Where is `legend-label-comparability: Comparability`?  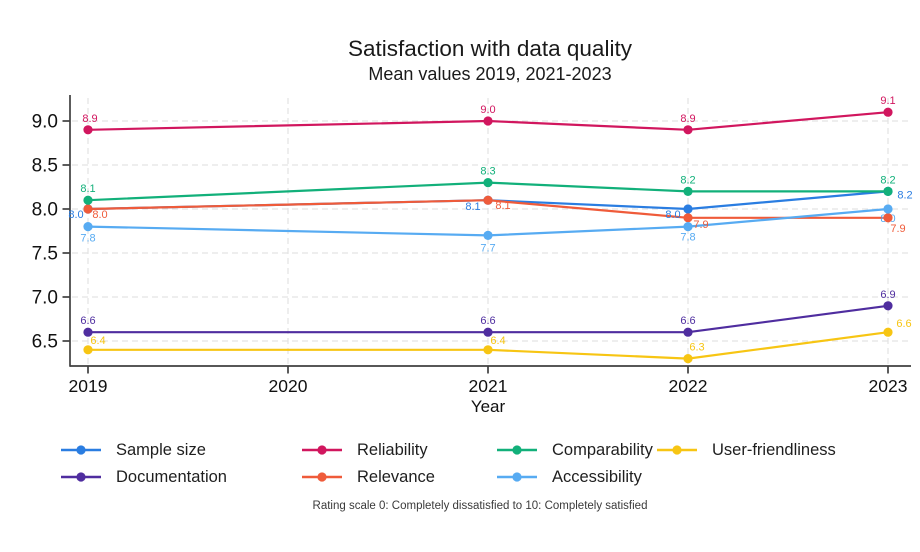
legend-label-comparability: Comparability is located at coordinates (602, 449).